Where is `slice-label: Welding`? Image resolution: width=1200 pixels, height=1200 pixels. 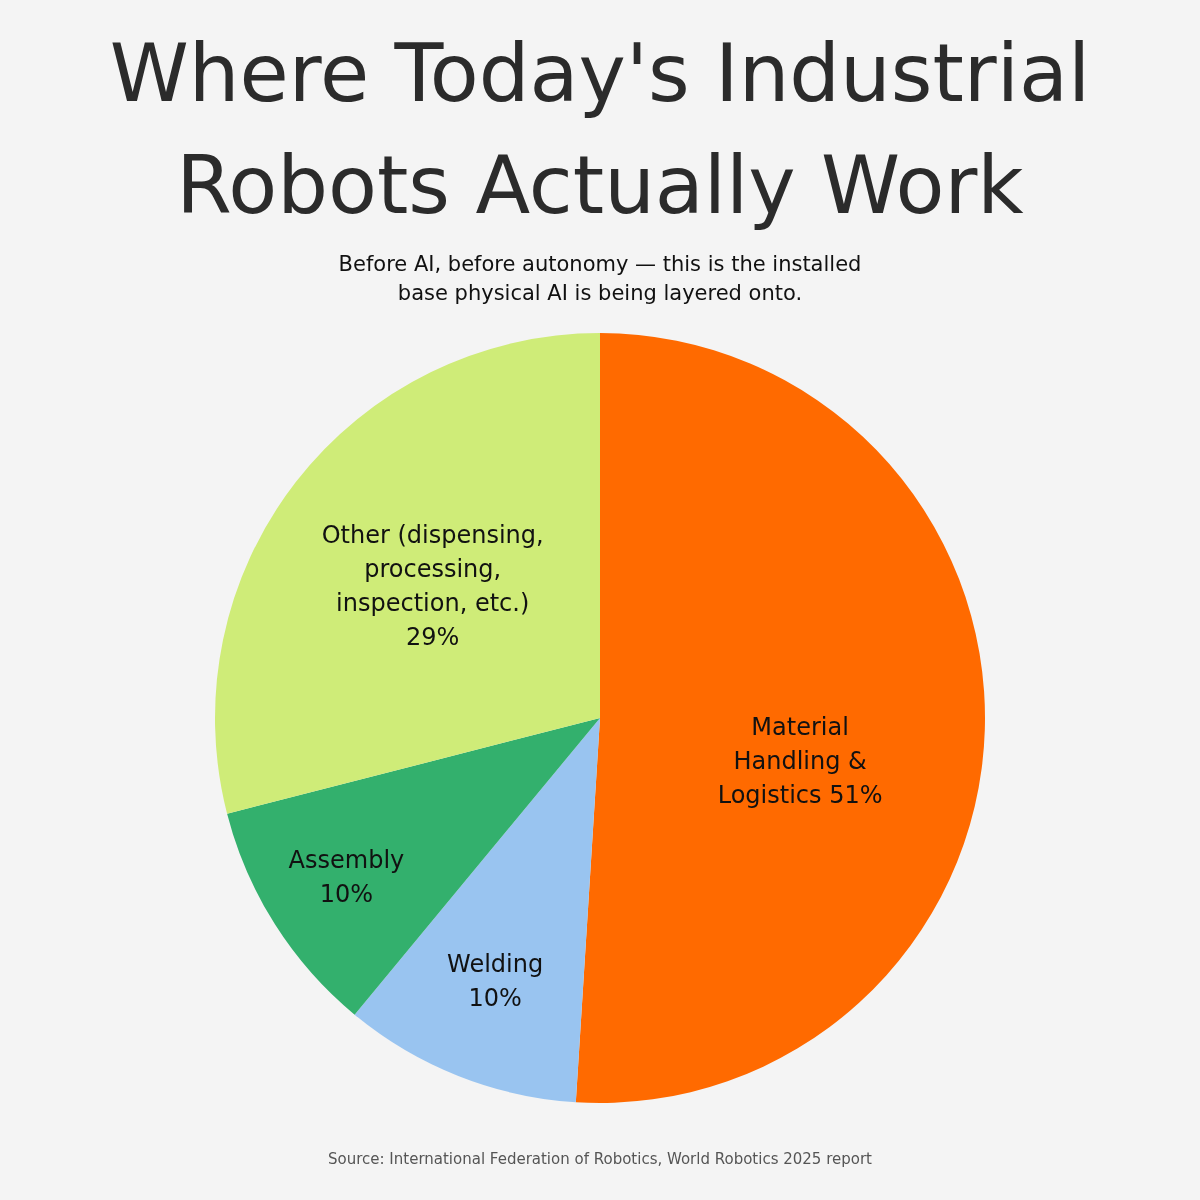 slice-label: Welding is located at coordinates (495, 964).